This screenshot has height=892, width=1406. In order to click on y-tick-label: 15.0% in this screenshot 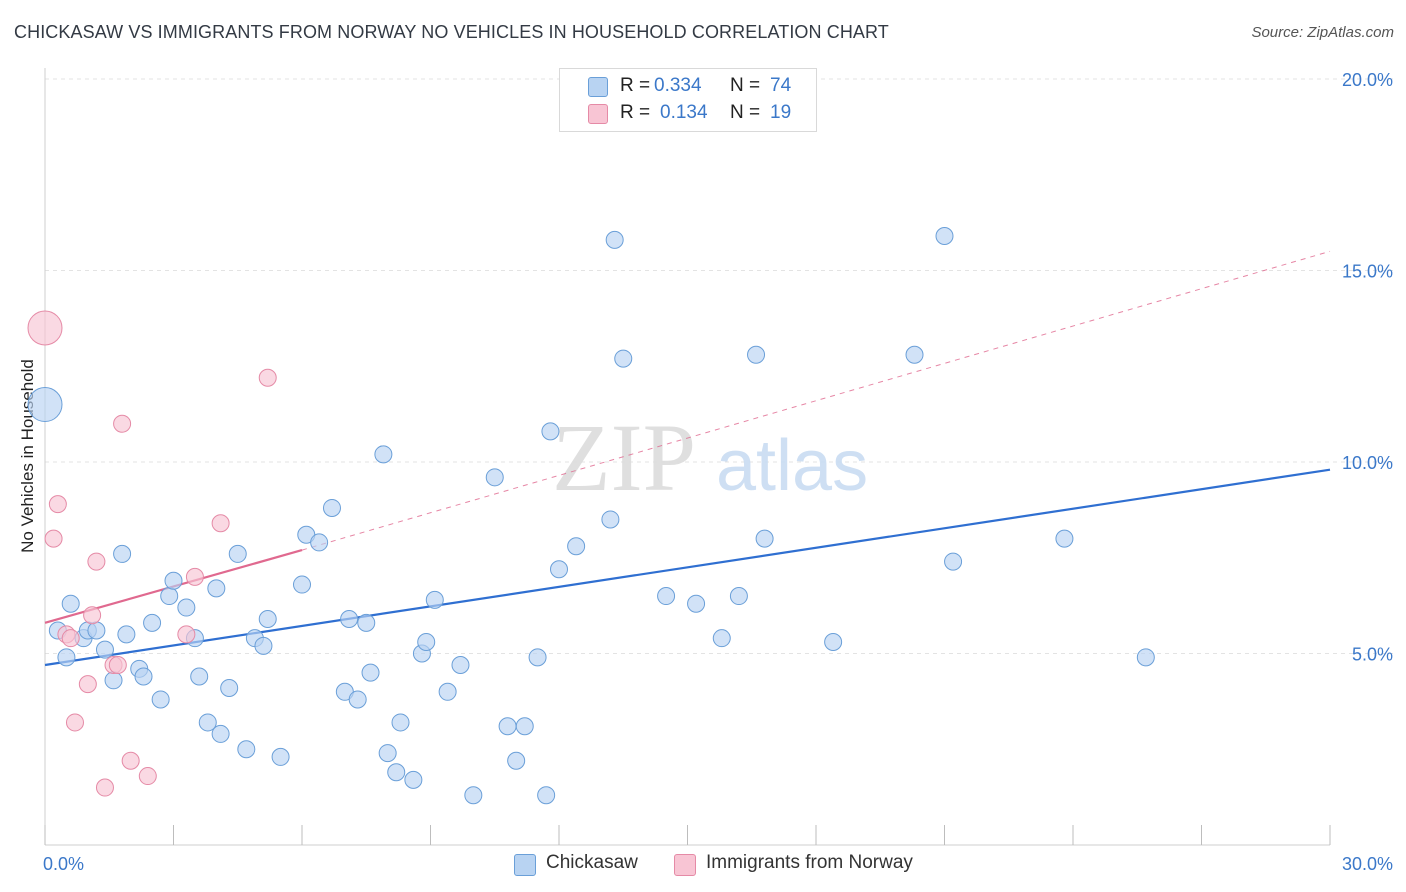, I will do `click(1367, 272)`.